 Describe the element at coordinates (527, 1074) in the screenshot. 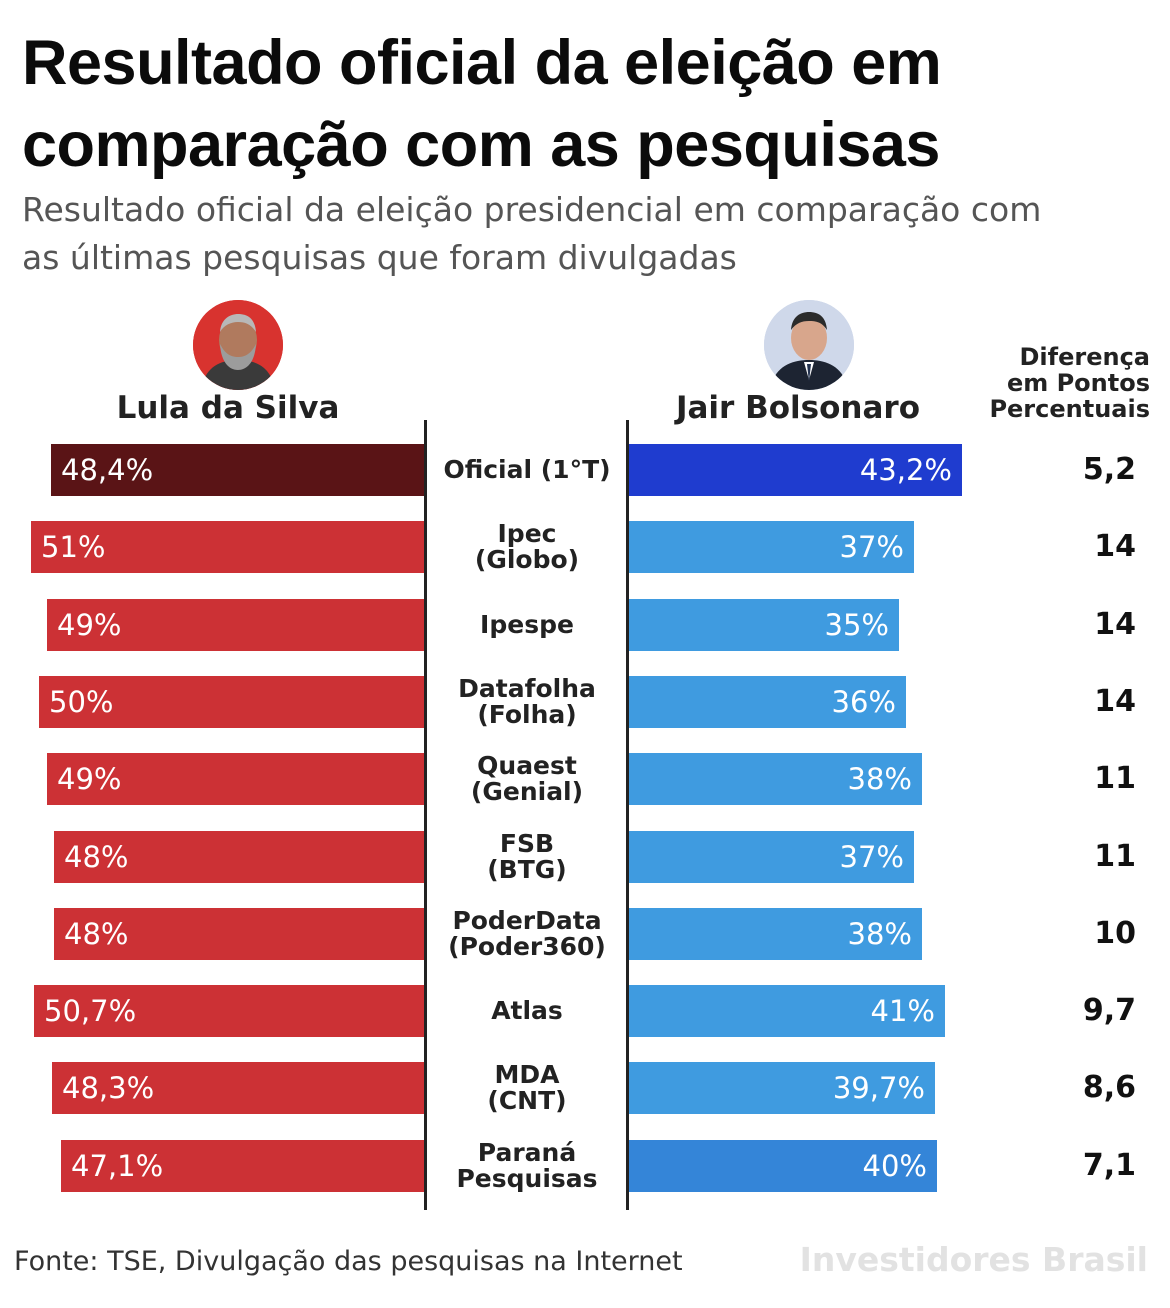

I see `poll-name-line: MDA` at that location.